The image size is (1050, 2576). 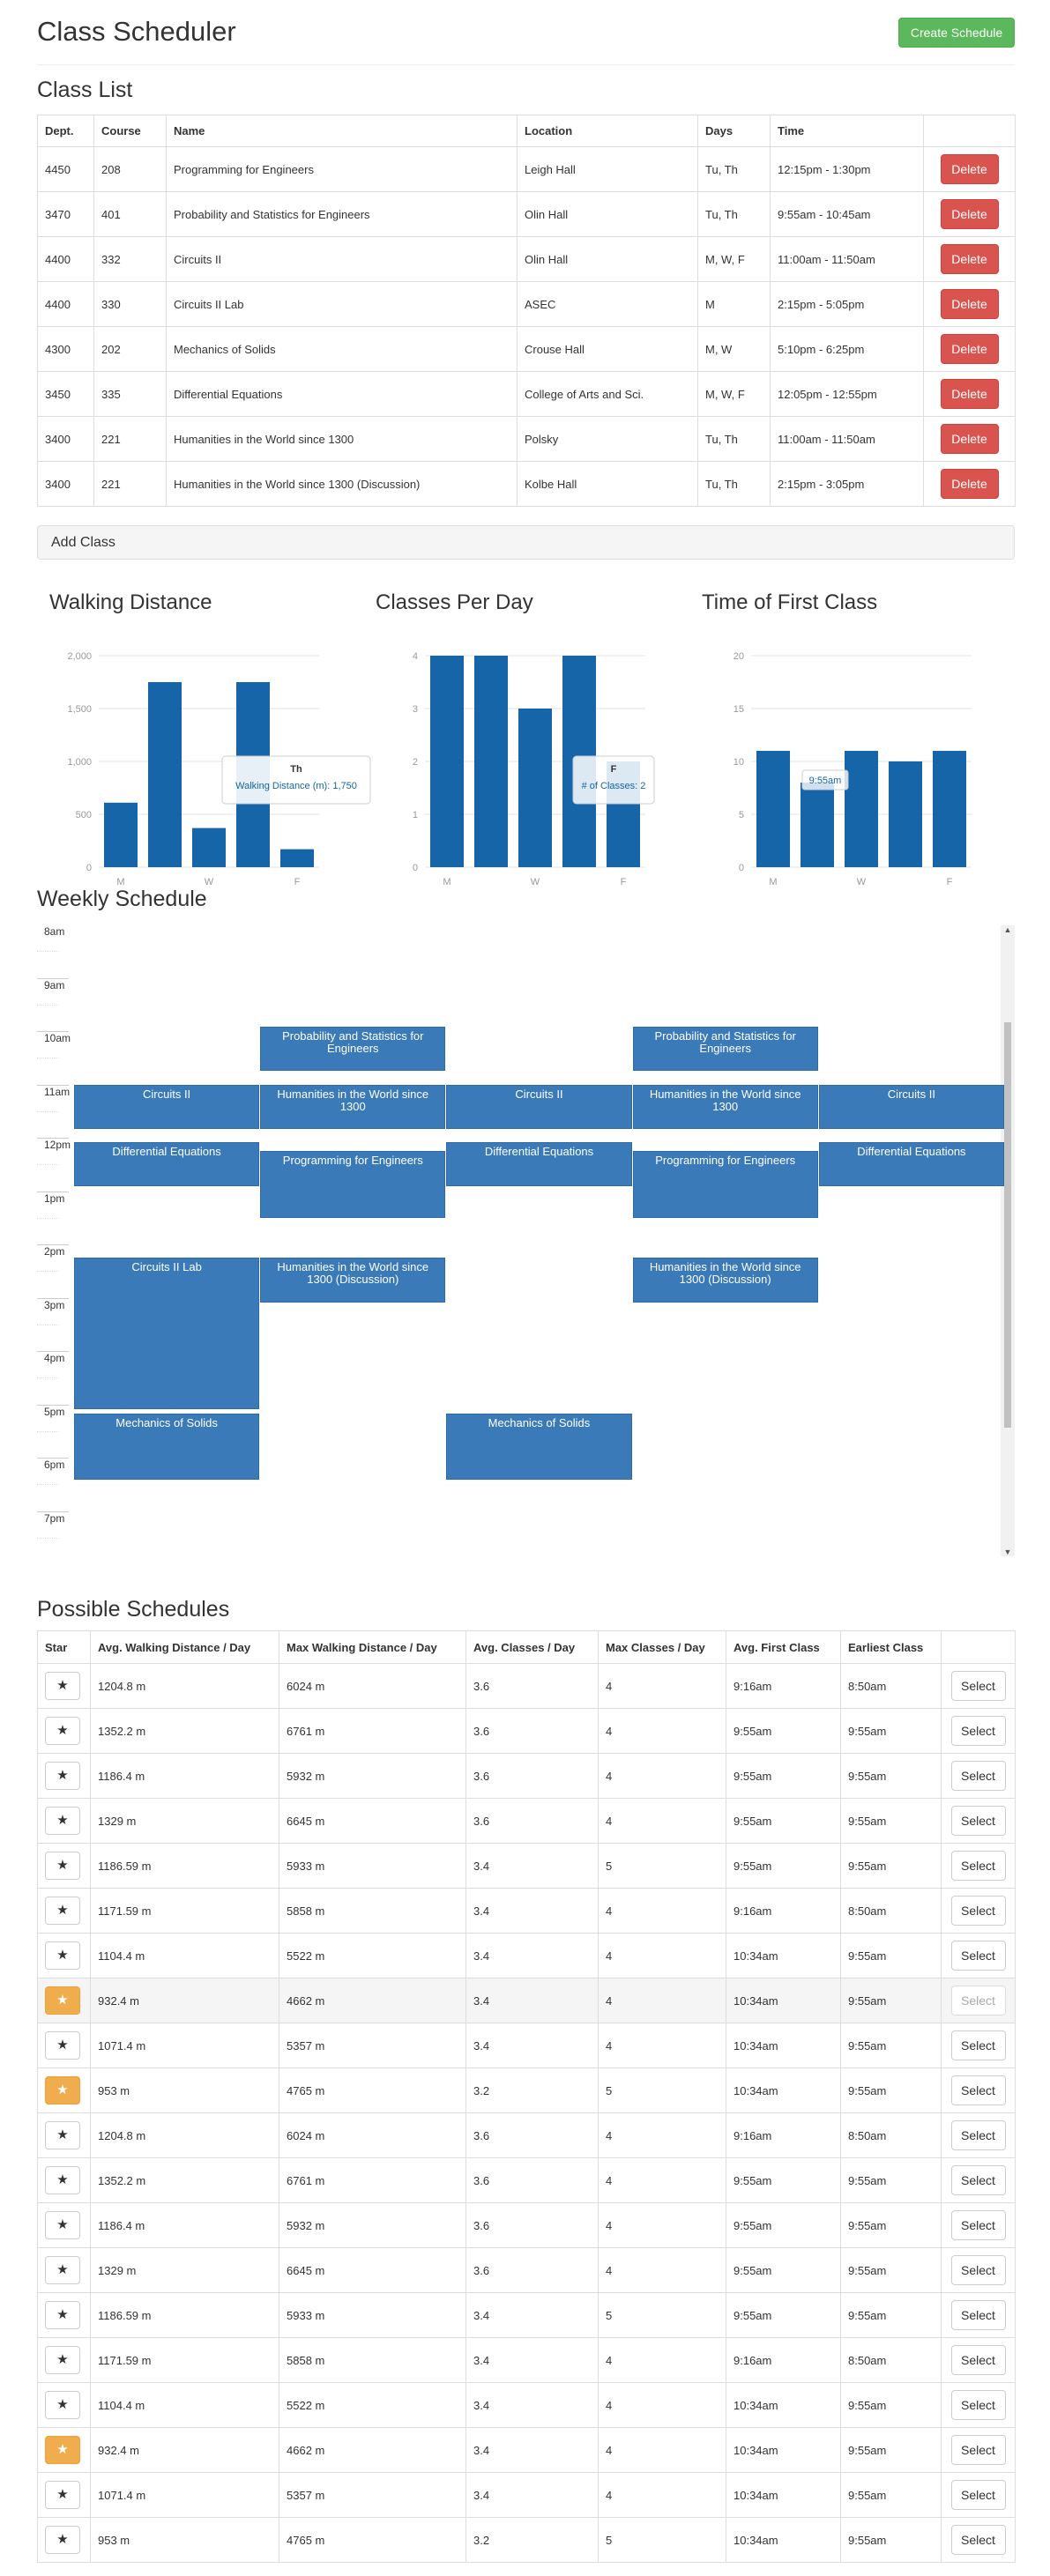 I want to click on class-cell: 4400, so click(x=65, y=259).